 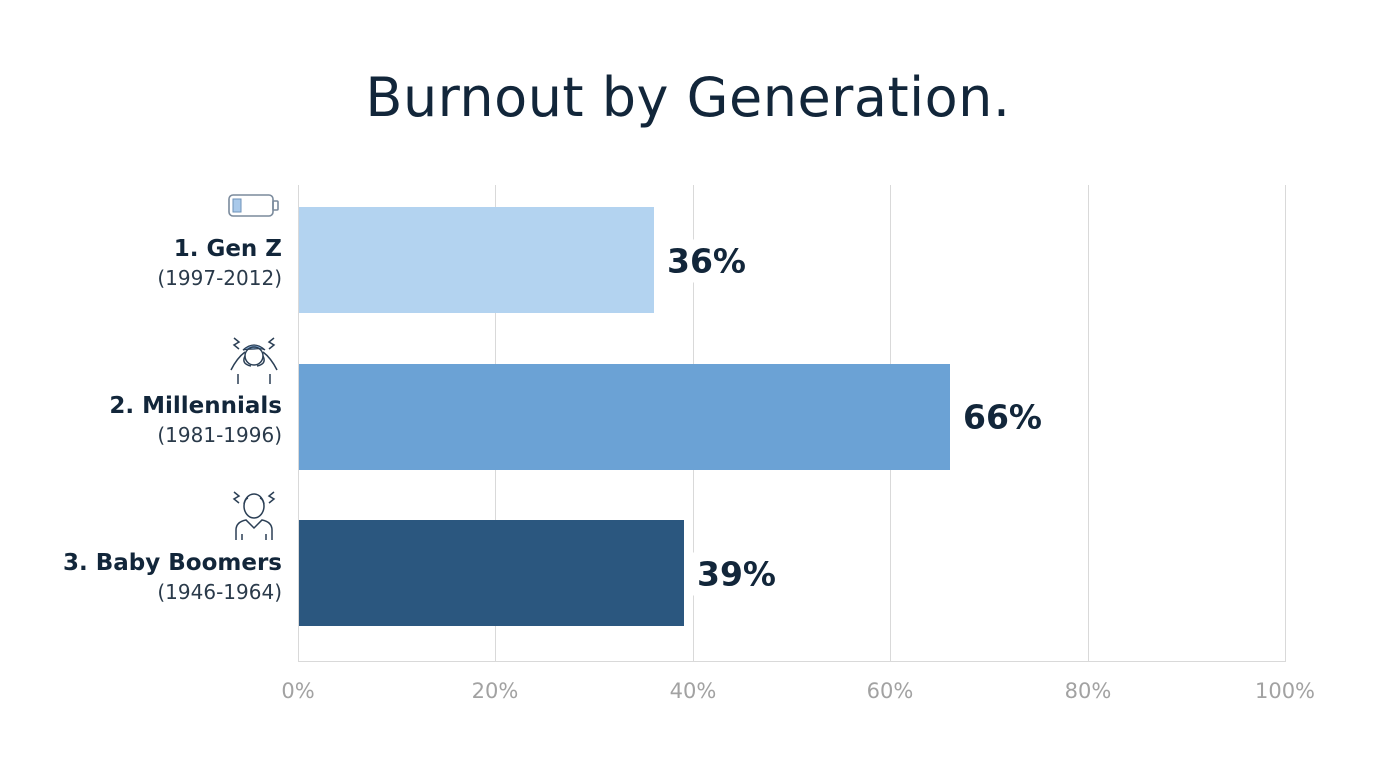 I want to click on stressed-person-icon, so click(x=254, y=360).